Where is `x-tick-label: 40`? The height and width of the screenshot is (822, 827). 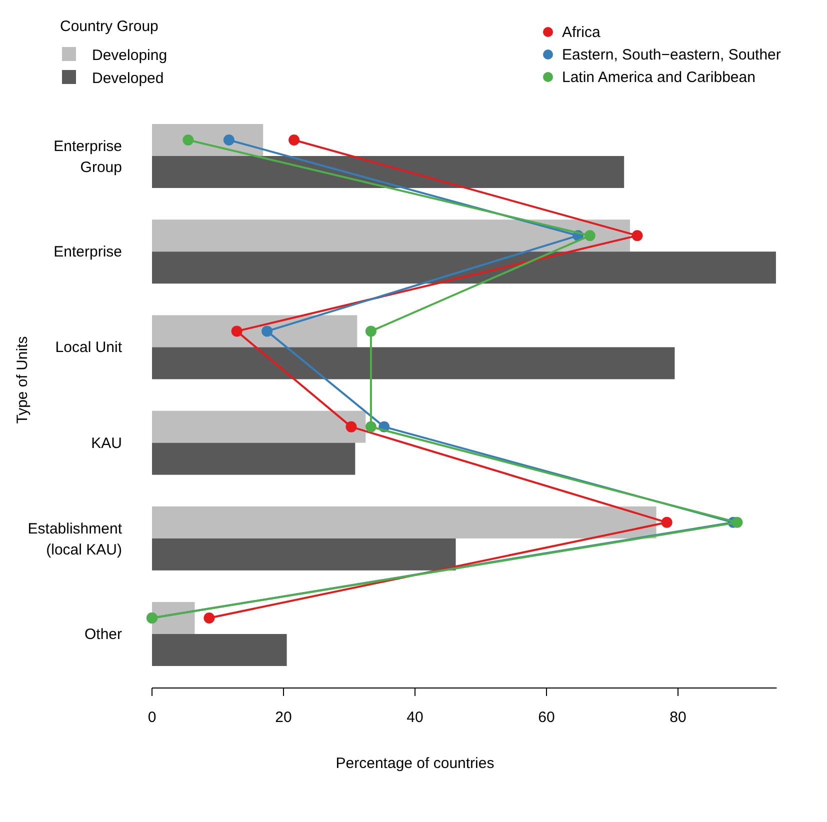 x-tick-label: 40 is located at coordinates (415, 717).